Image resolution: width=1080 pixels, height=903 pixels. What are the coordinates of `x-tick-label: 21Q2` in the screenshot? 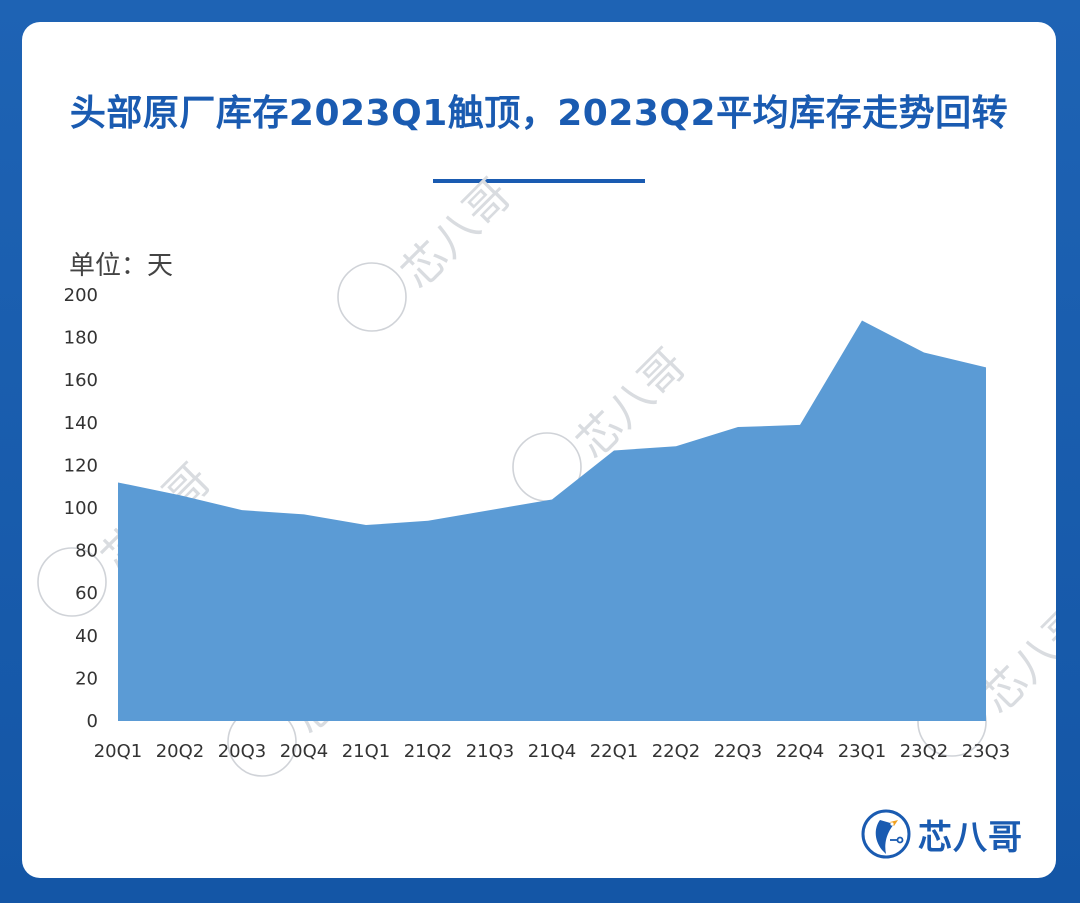 It's located at (428, 751).